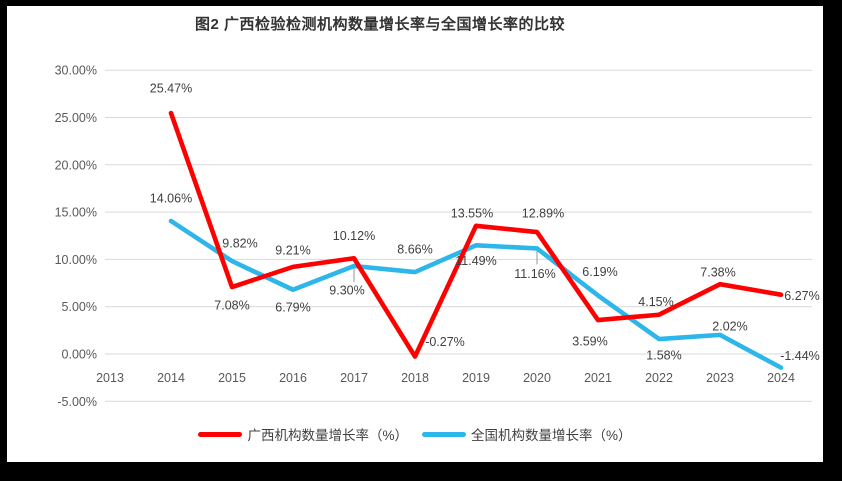  I want to click on x-tick-label: 2019, so click(476, 378).